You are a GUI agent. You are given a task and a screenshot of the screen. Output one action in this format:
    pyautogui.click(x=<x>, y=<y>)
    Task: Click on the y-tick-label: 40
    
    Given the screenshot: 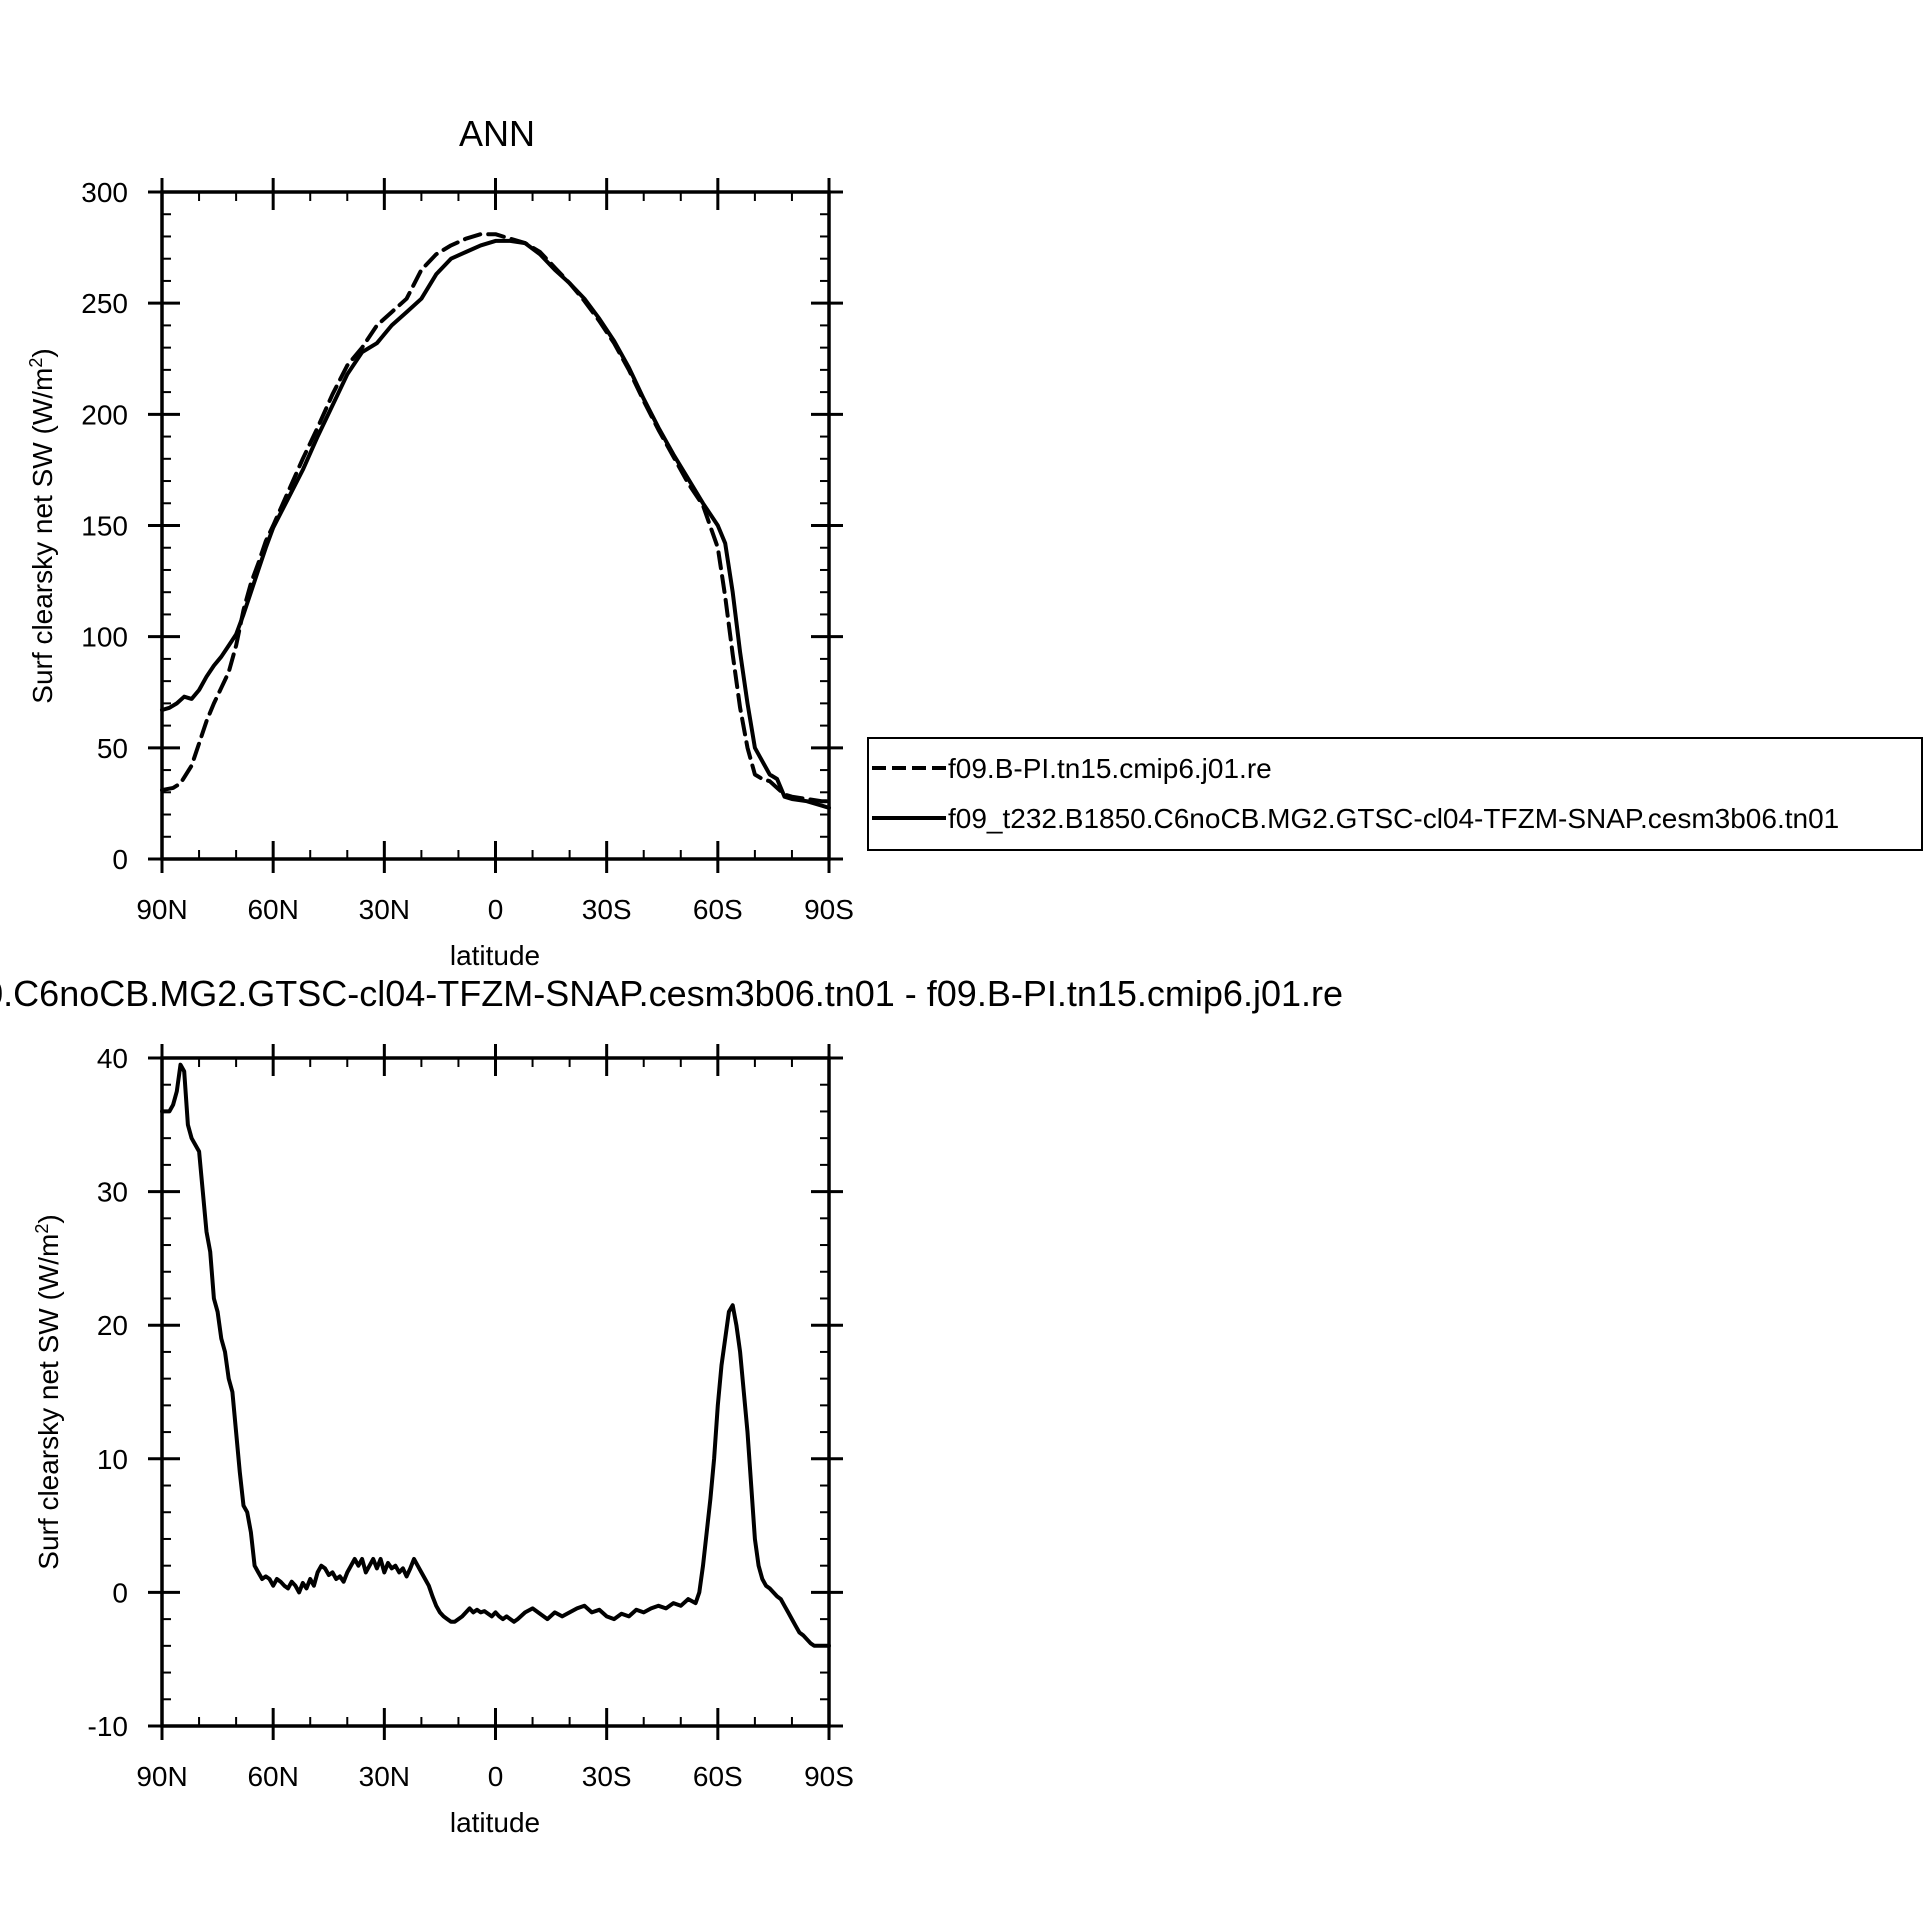 What is the action you would take?
    pyautogui.click(x=112, y=1058)
    